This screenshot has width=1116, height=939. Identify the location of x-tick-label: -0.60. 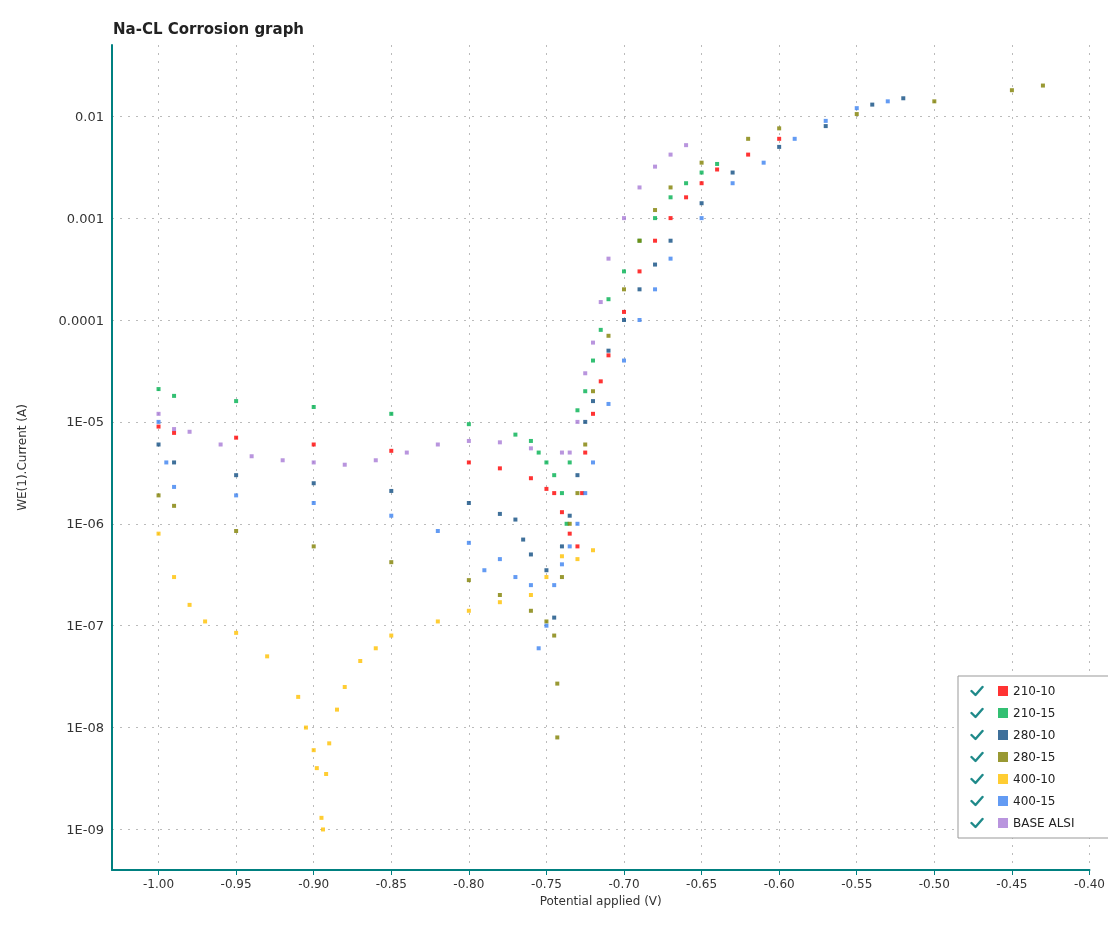
(779, 884).